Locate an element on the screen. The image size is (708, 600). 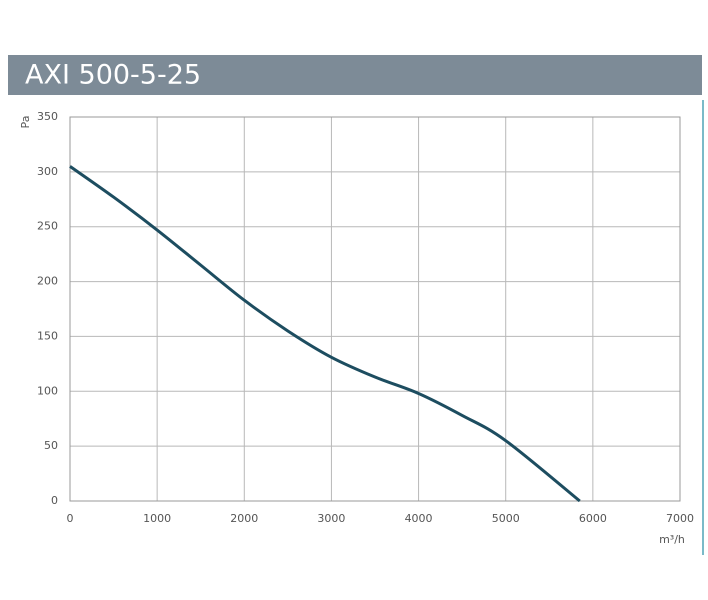
x-tick-label: 5000 is located at coordinates (506, 518).